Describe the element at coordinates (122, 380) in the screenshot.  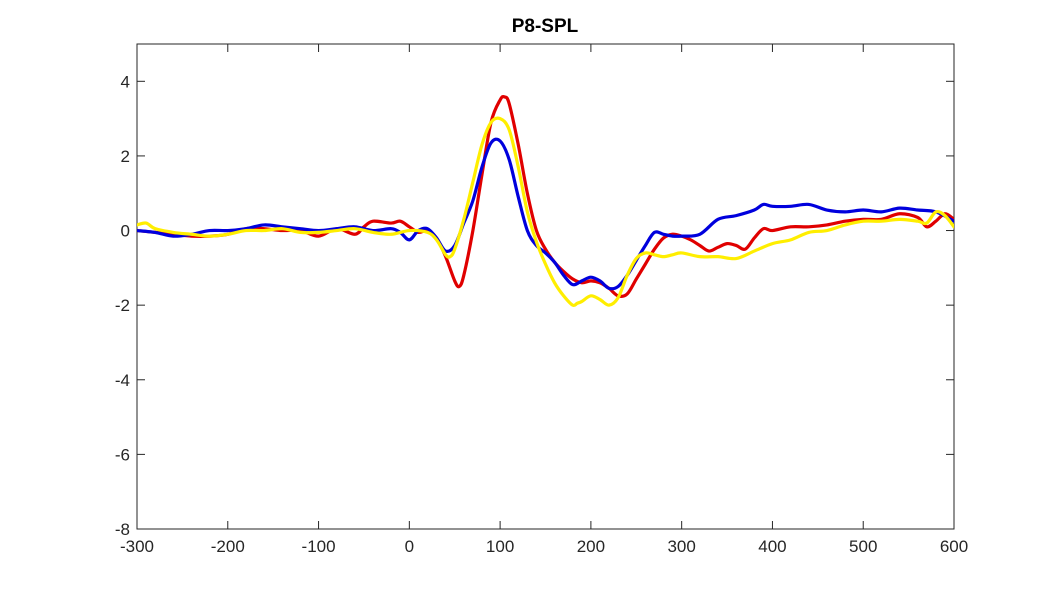
I see `y-tick-label: -4` at that location.